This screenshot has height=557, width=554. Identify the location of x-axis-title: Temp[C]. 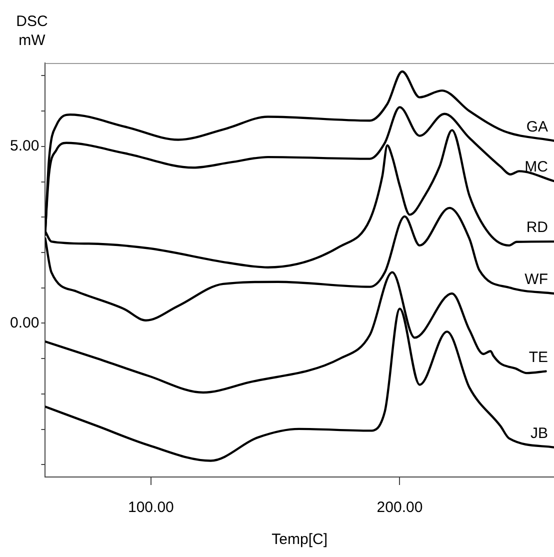
(300, 539).